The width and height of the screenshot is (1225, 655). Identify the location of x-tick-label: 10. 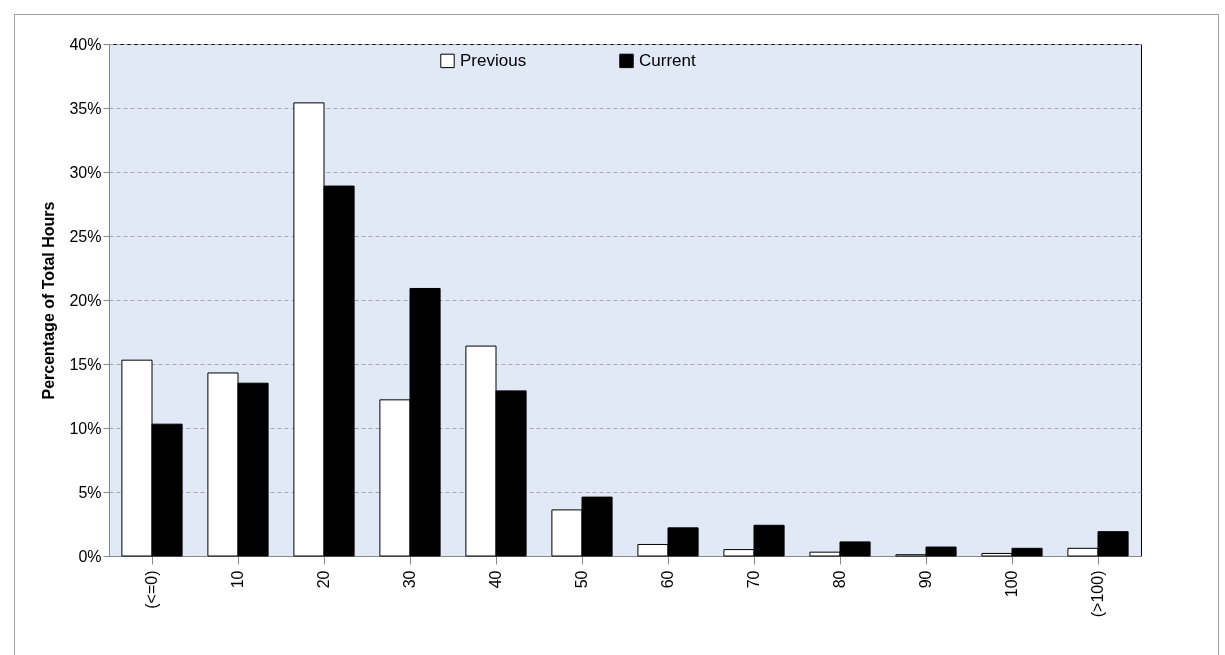
(237, 579).